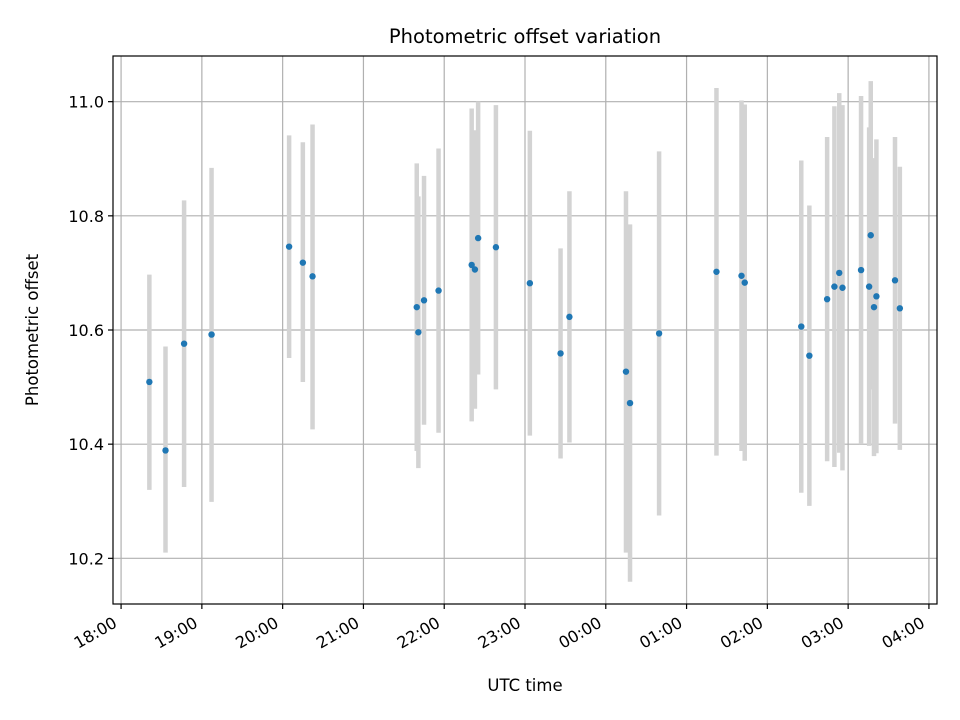 The width and height of the screenshot is (960, 720). Describe the element at coordinates (86, 444) in the screenshot. I see `y-tick-label: 10.4` at that location.